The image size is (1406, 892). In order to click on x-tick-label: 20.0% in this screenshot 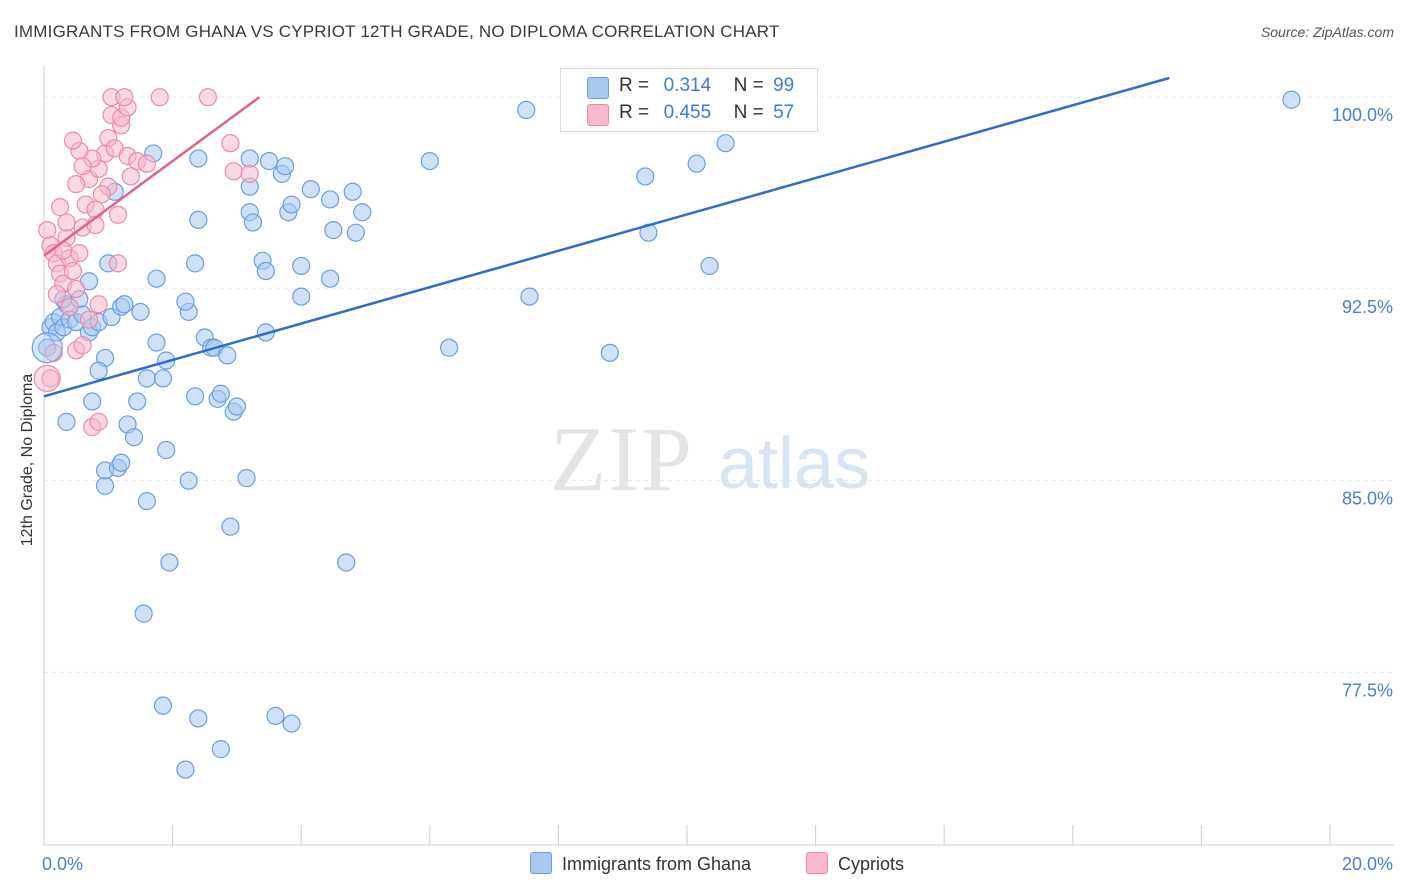, I will do `click(1367, 864)`.